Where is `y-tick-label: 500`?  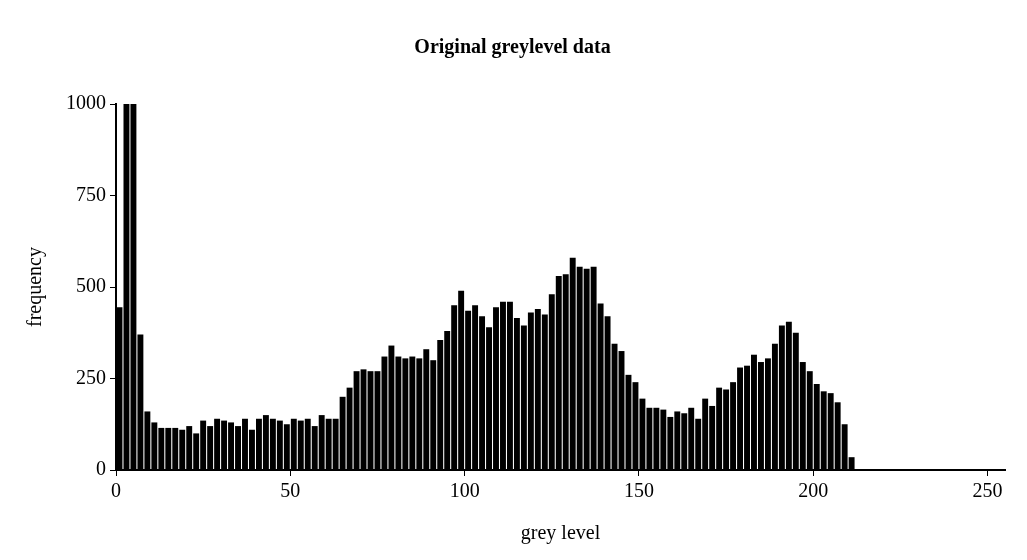
y-tick-label: 500 is located at coordinates (91, 285).